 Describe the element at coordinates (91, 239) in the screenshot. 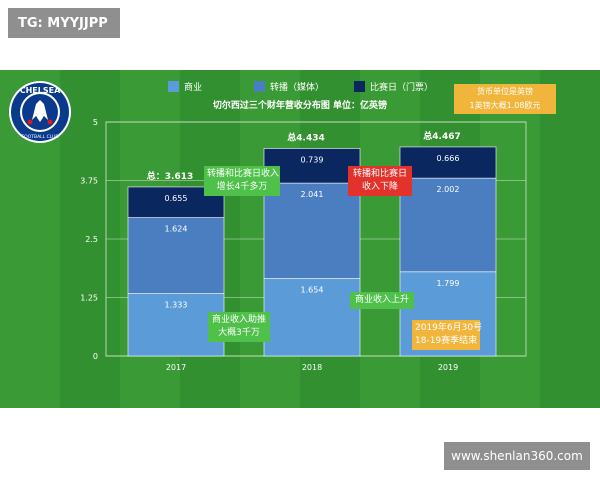

I see `y-tick-label: 2.5` at that location.